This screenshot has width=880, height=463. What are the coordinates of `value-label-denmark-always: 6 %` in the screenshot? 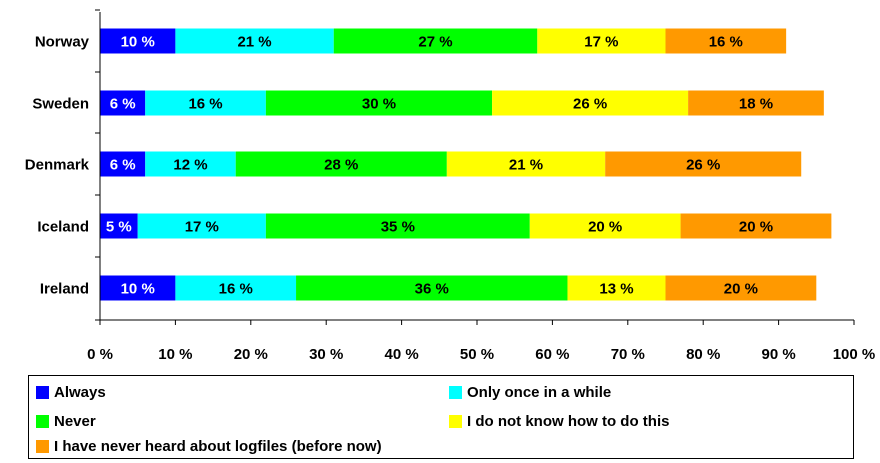 It's located at (123, 165).